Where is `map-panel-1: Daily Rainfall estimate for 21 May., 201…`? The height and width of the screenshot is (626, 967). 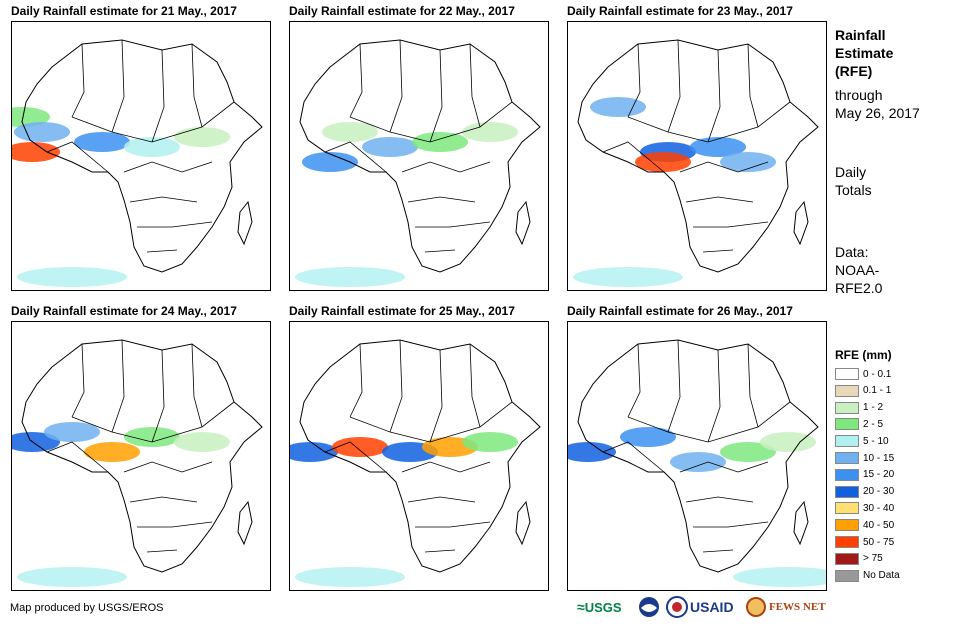
map-panel-1: Daily Rainfall estimate for 21 May., 201… is located at coordinates (141, 147).